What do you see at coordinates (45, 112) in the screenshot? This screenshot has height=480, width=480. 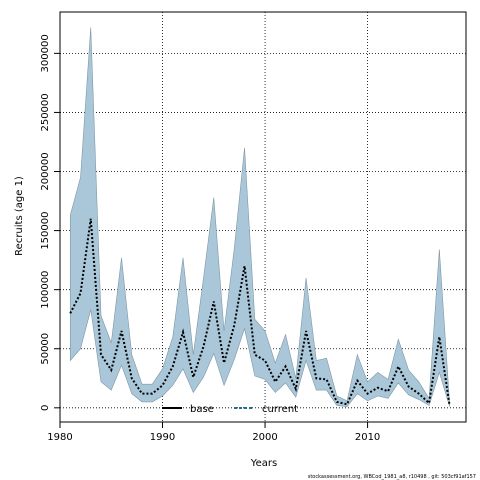 I see `y-tick-label: 250000` at bounding box center [45, 112].